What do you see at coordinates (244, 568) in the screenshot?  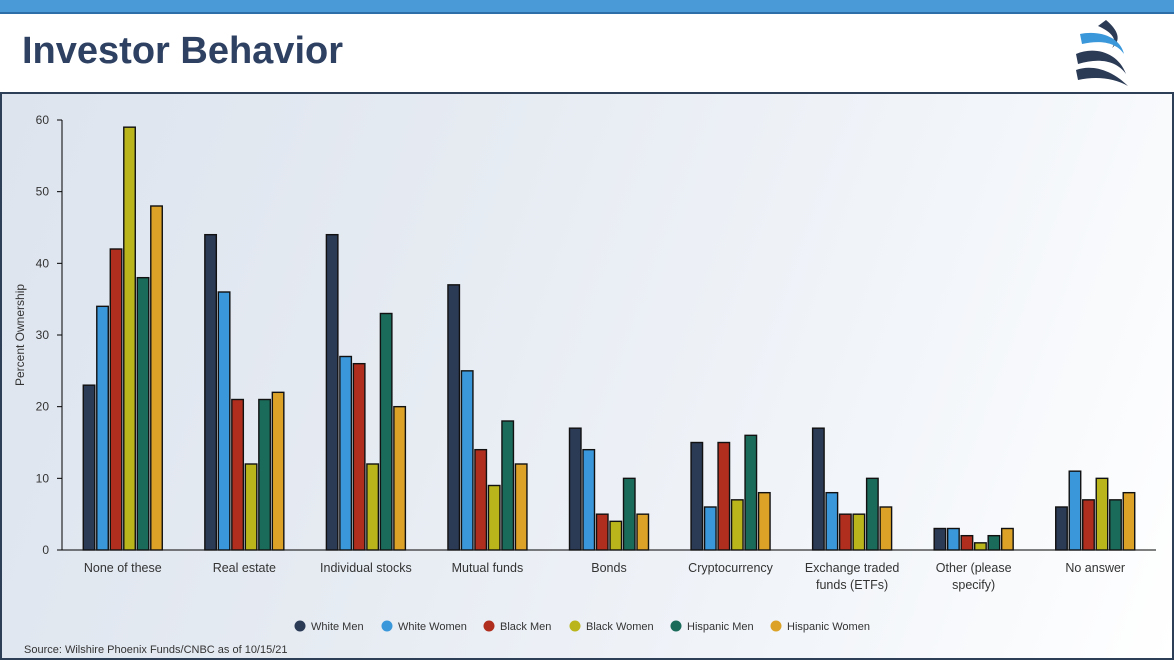 I see `x-tick-label: Real estate` at bounding box center [244, 568].